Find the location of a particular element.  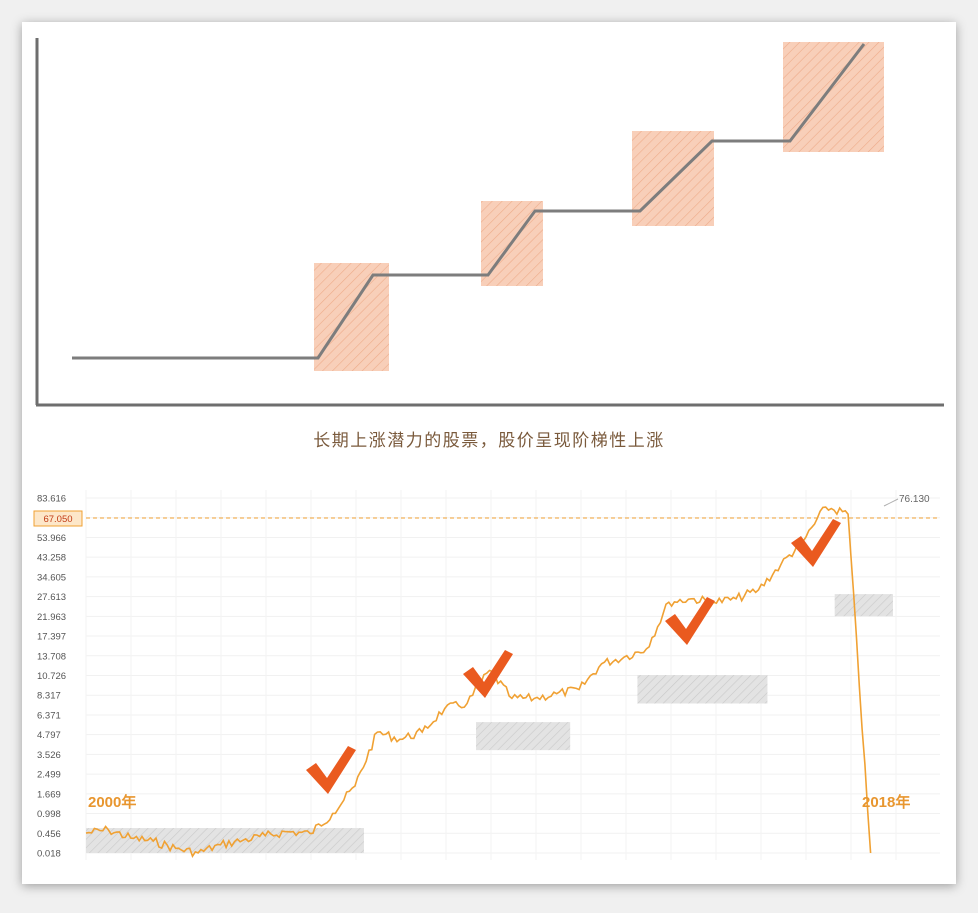

y-tick-label: 21.963 is located at coordinates (51, 617).